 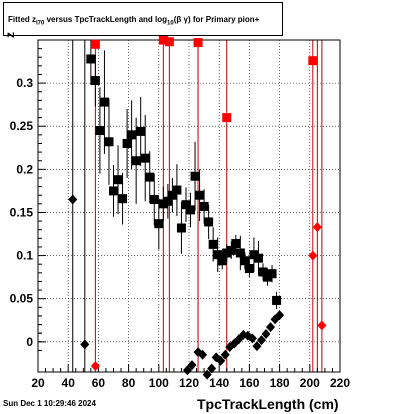 What do you see at coordinates (69, 383) in the screenshot?
I see `x-tick-label: 40` at bounding box center [69, 383].